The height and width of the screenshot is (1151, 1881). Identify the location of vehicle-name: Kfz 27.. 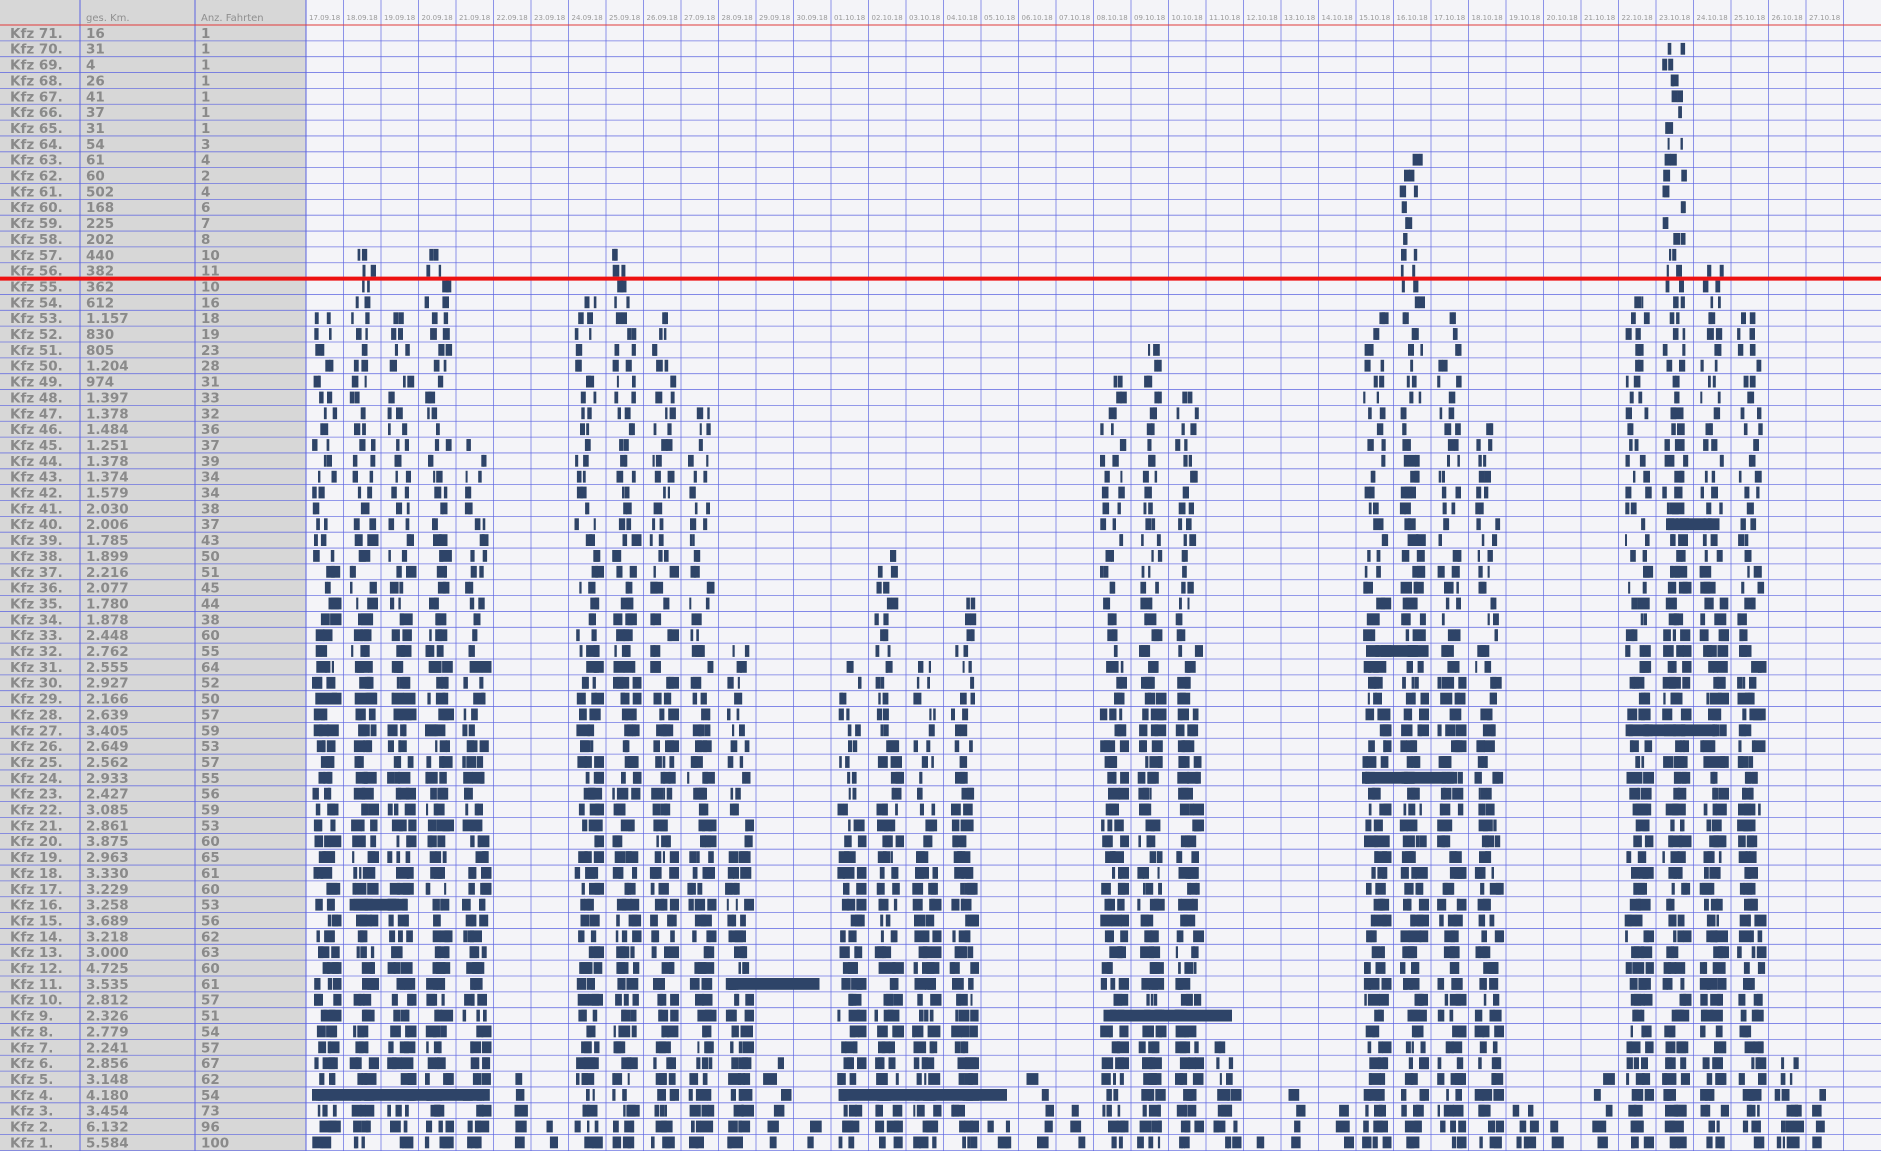
(36, 731).